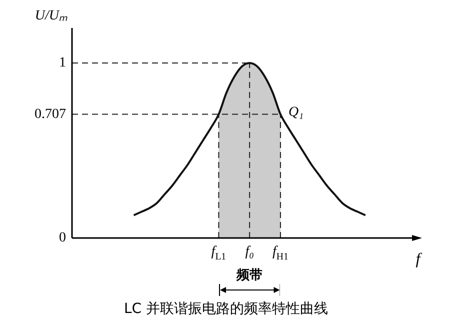 Image resolution: width=452 pixels, height=320 pixels. I want to click on band-label: 频带, so click(249, 276).